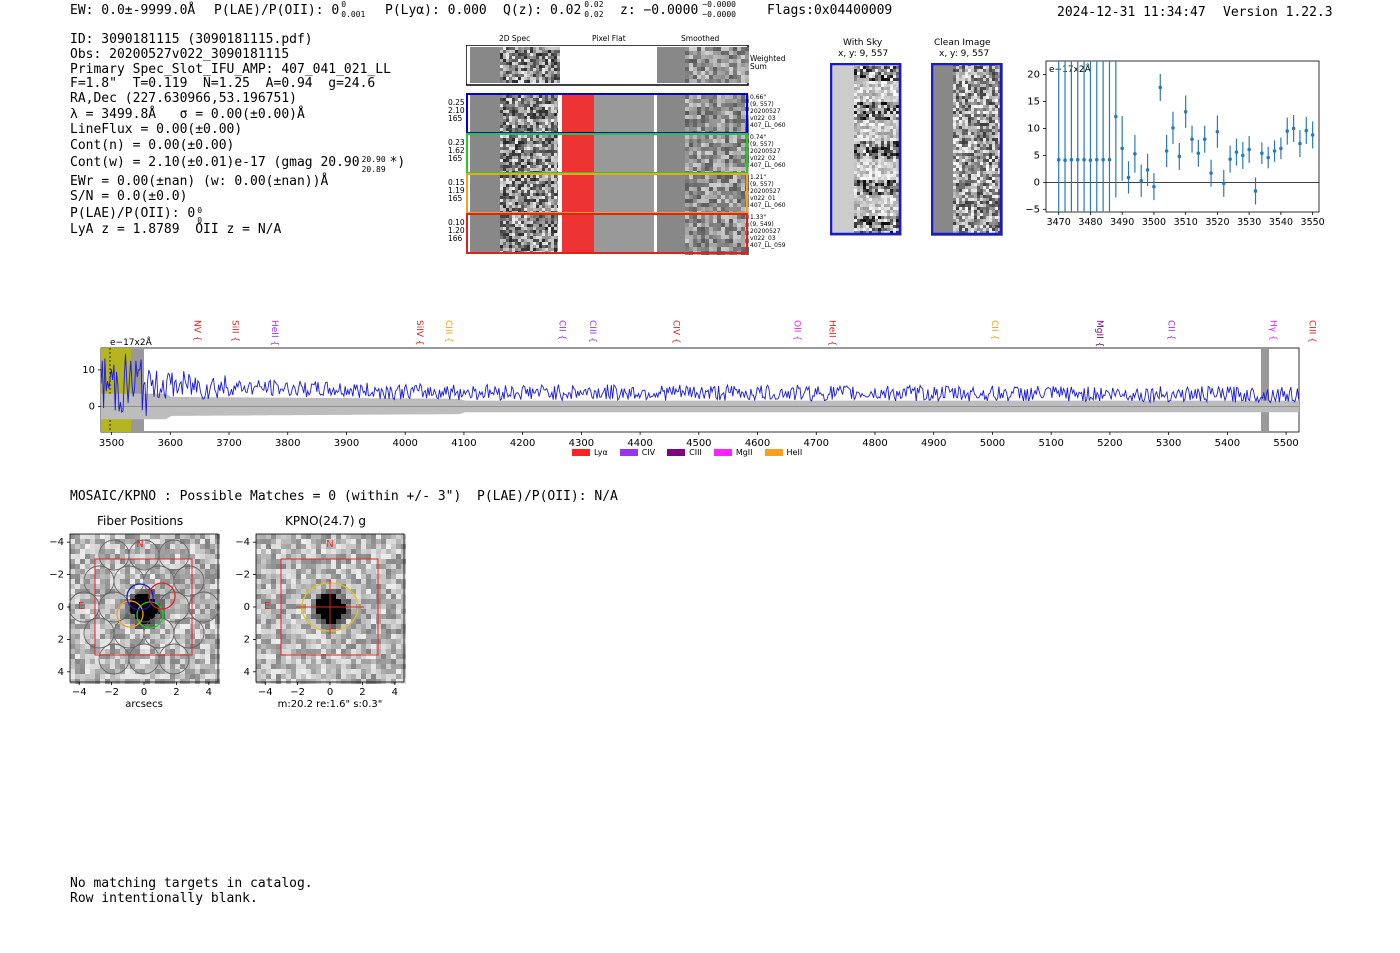 This screenshot has height=953, width=1400. What do you see at coordinates (456, 150) in the screenshot?
I see `cutout-row-left-label: 0.23 1.62 165` at bounding box center [456, 150].